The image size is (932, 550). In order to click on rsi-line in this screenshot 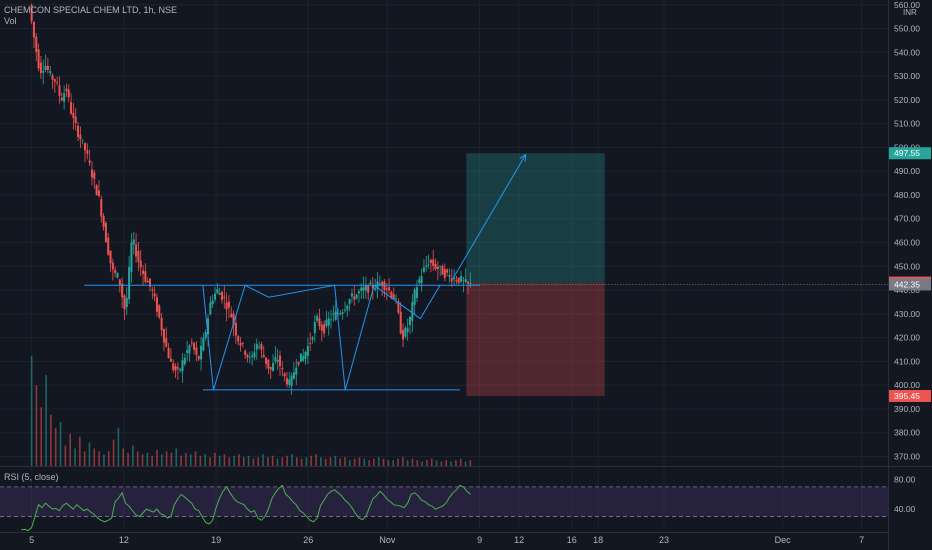, I will do `click(245, 508)`.